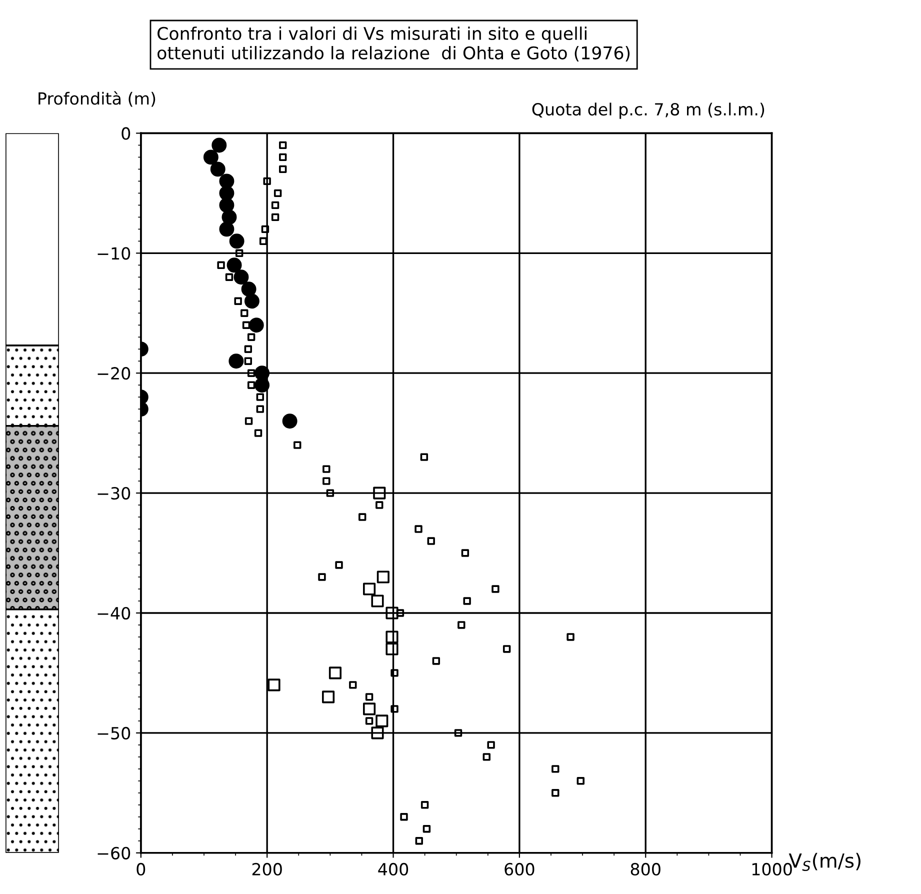 The height and width of the screenshot is (894, 921). What do you see at coordinates (126, 133) in the screenshot?
I see `y-tick-label: 0` at bounding box center [126, 133].